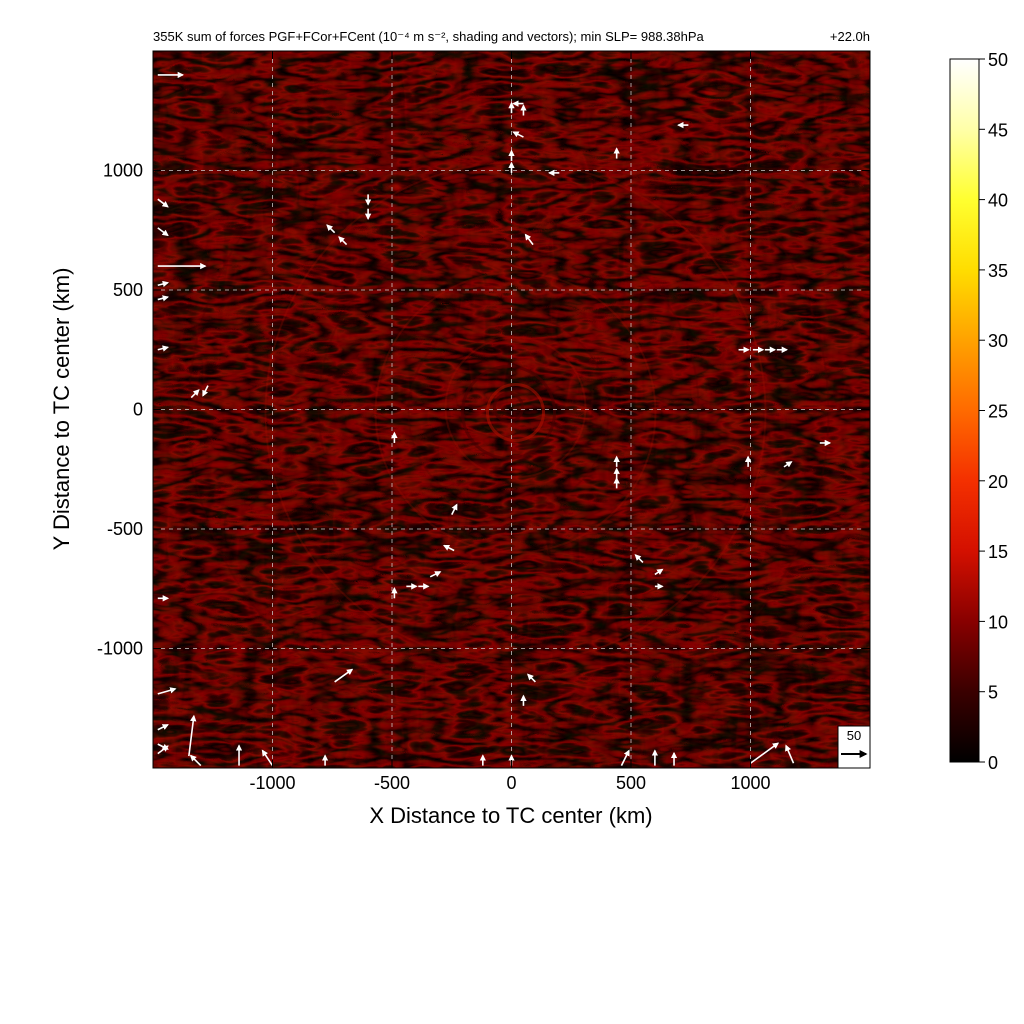 The height and width of the screenshot is (1024, 1024). Describe the element at coordinates (993, 693) in the screenshot. I see `colorbar-tick-label: 5` at that location.